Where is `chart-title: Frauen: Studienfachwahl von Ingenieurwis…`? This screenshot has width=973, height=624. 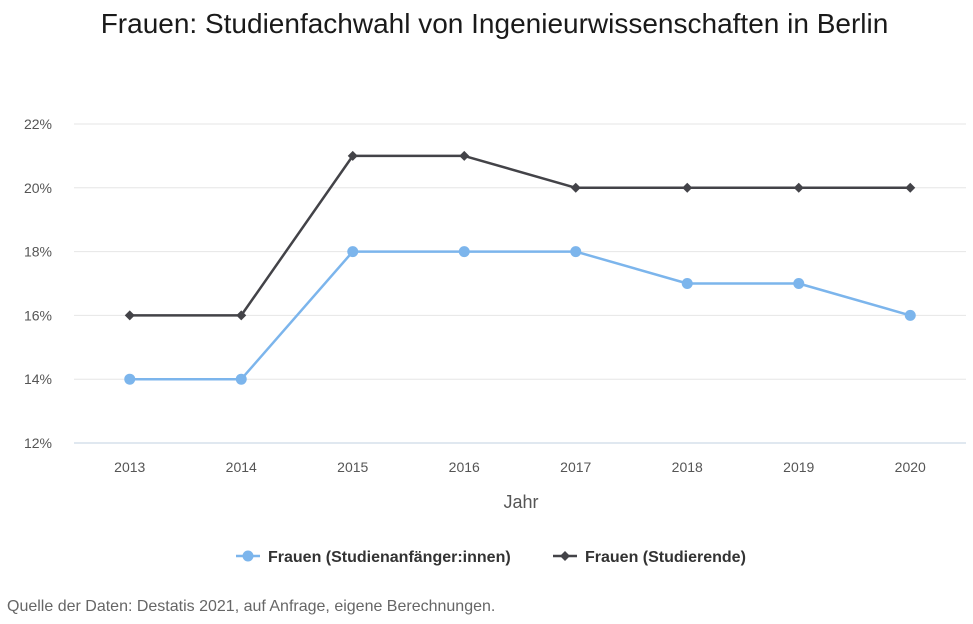 chart-title: Frauen: Studienfachwahl von Ingenieurwis… is located at coordinates (494, 23).